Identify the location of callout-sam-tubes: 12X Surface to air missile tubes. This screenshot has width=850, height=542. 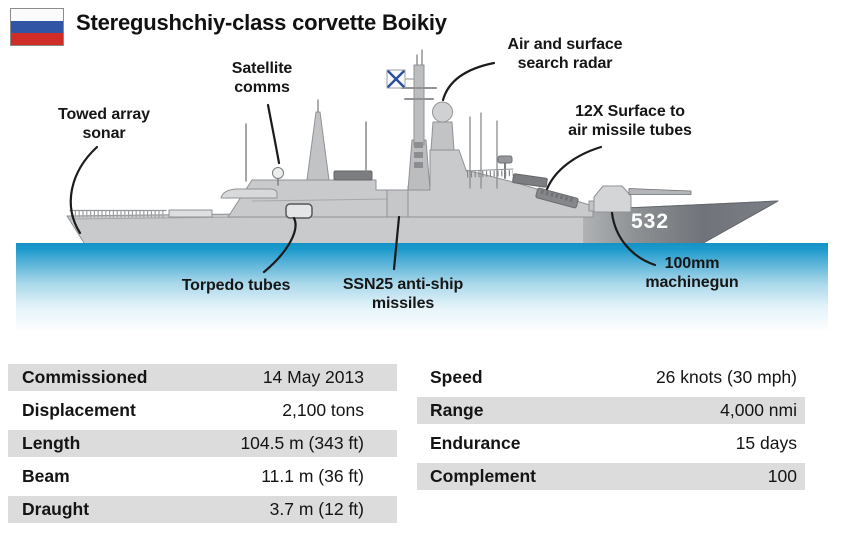
(630, 121).